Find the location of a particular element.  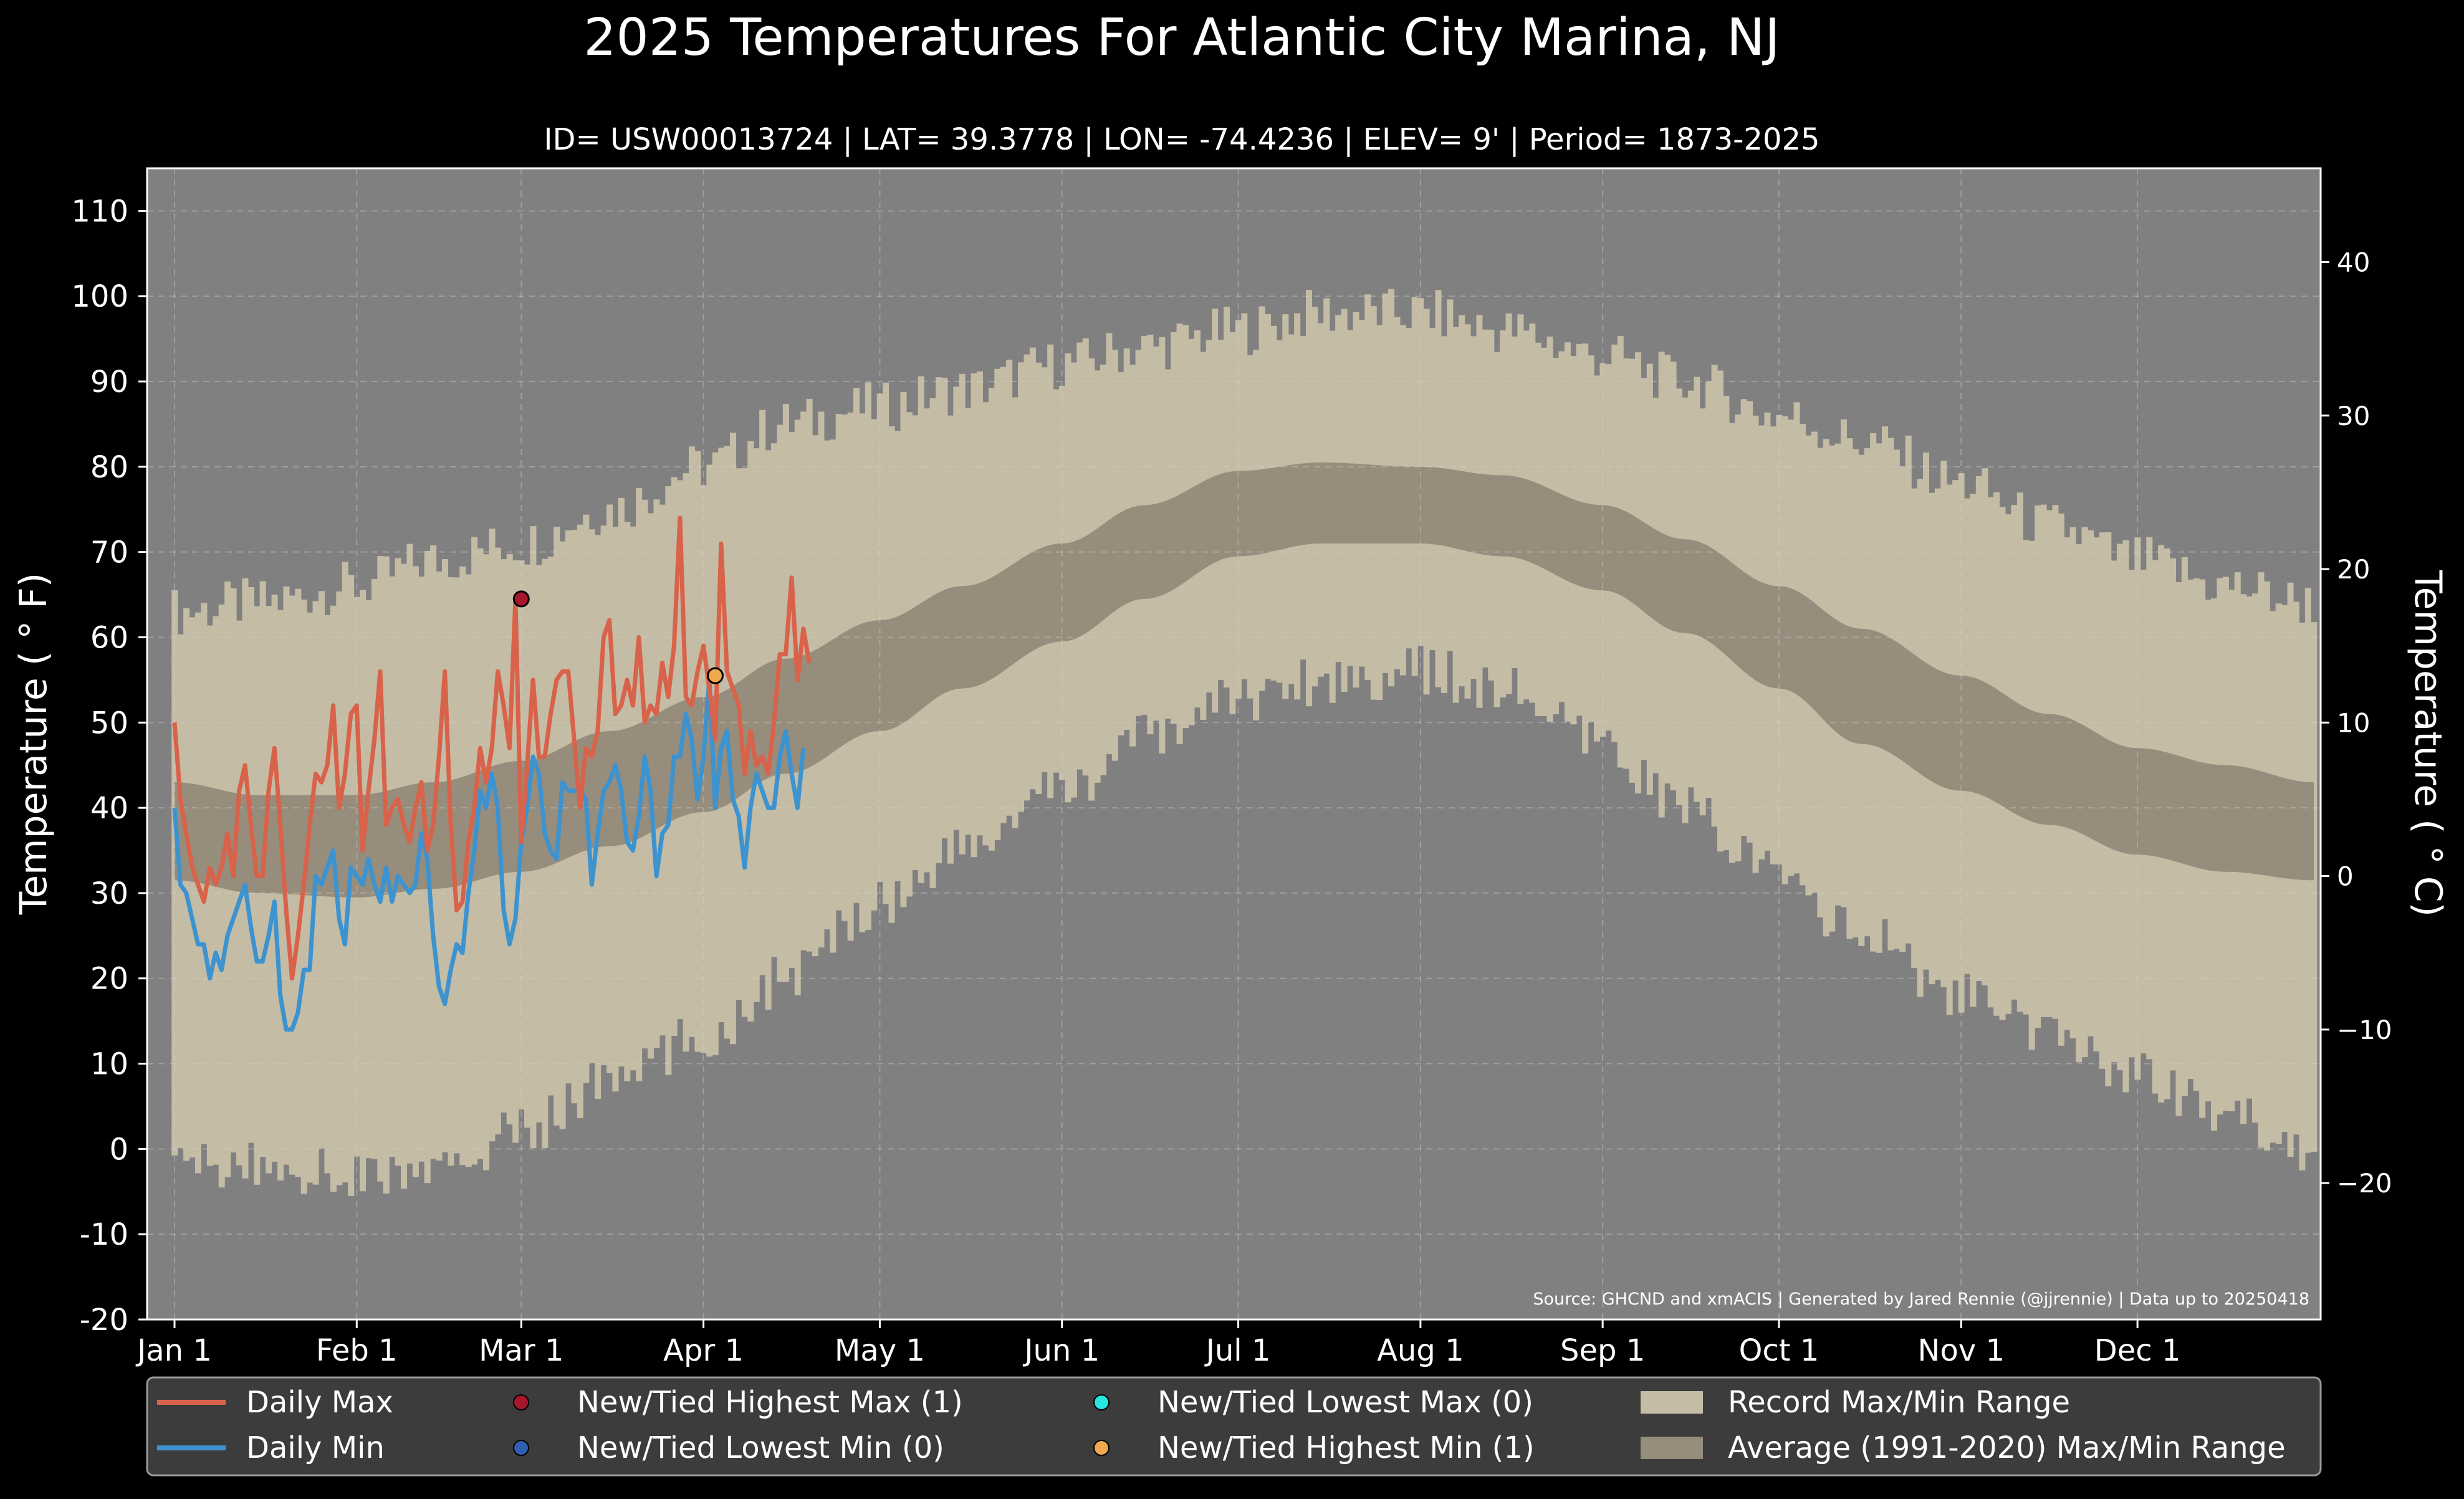

y-tick-label: 90 is located at coordinates (109, 382).